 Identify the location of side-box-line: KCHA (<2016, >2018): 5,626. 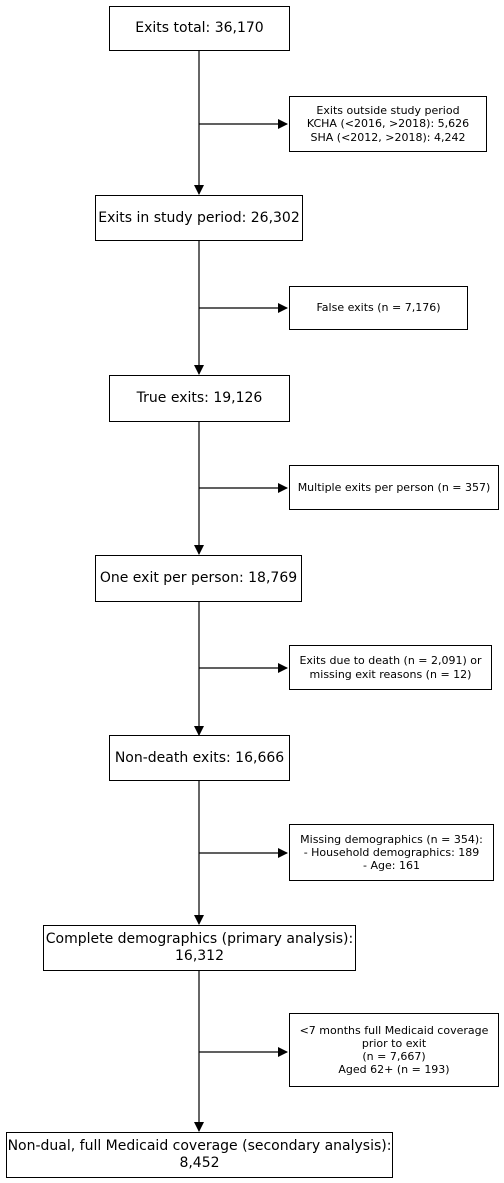
(388, 124).